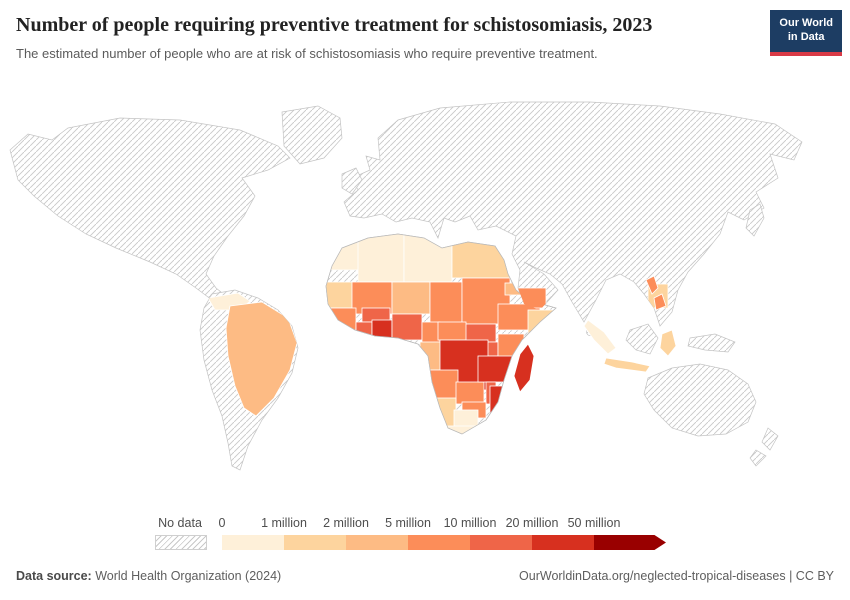  I want to click on no-data-swatch, so click(181, 542).